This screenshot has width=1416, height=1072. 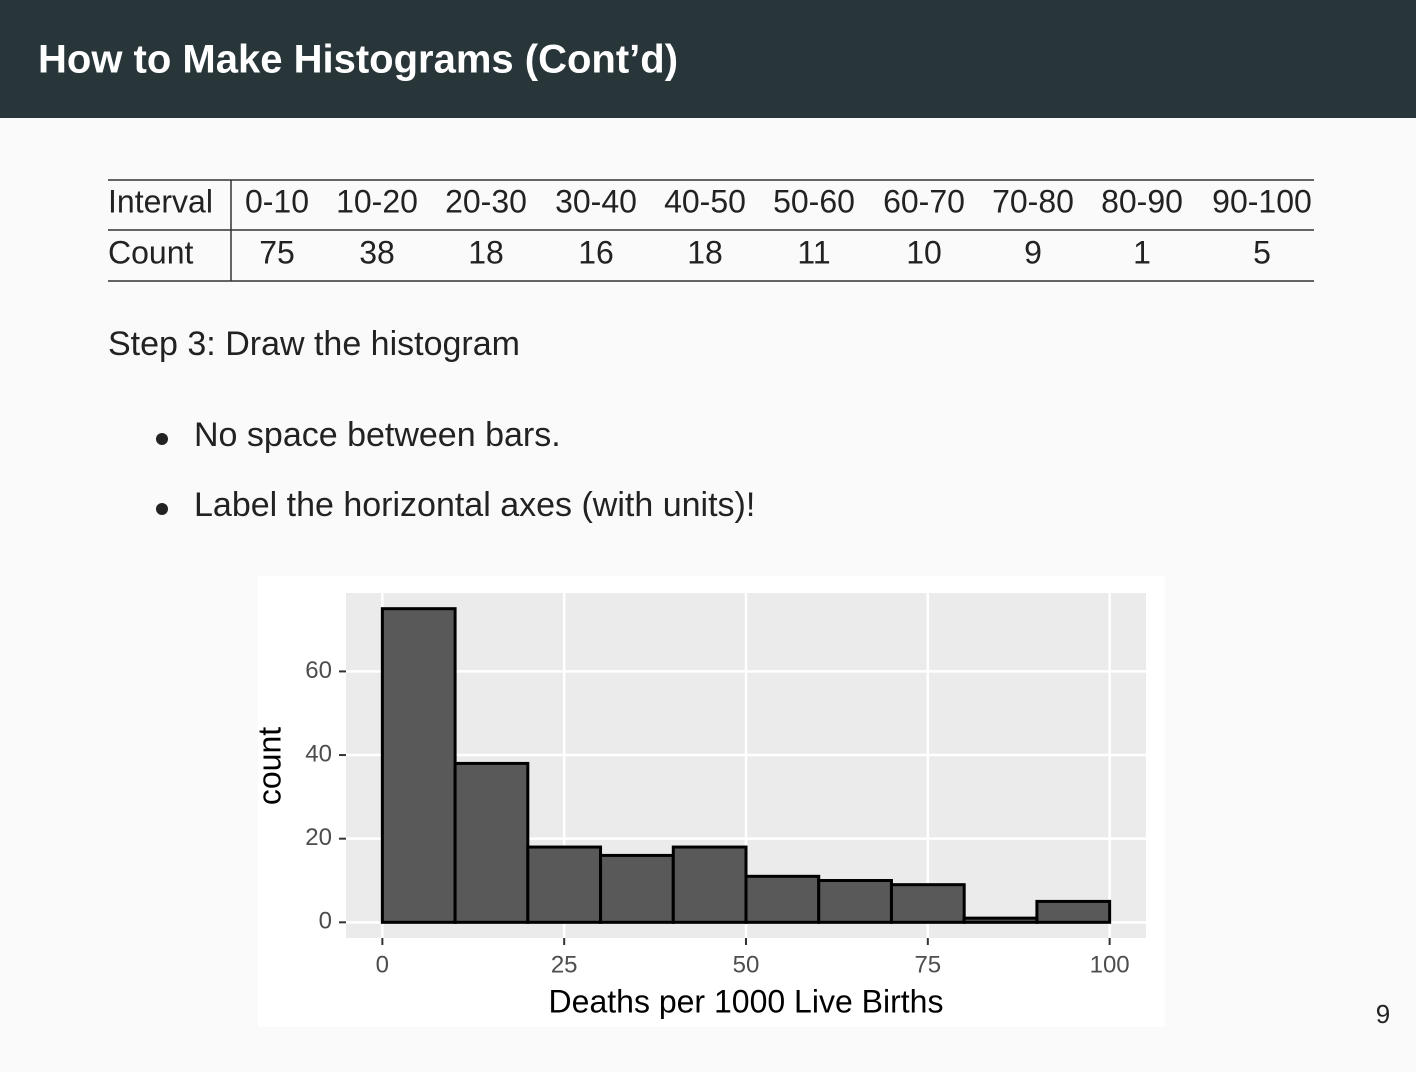 I want to click on row-header: Interval, so click(x=160, y=201).